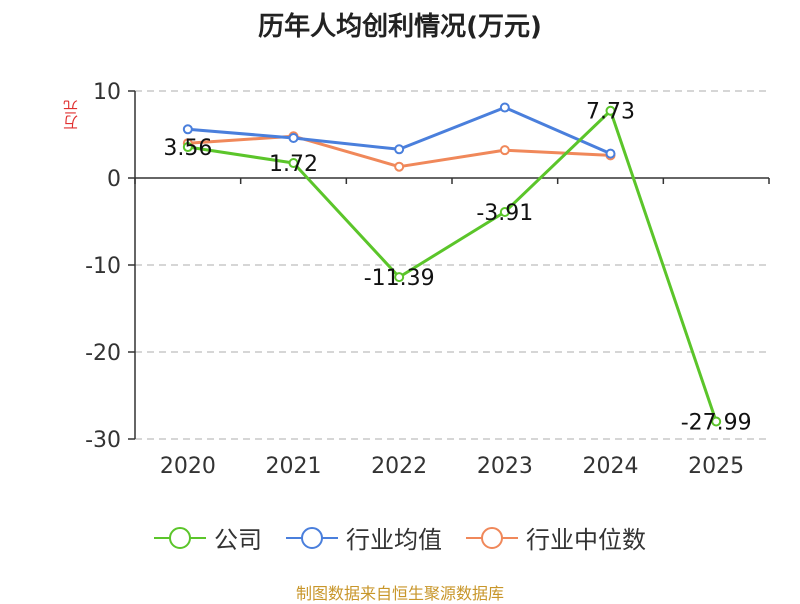 The image size is (800, 604). What do you see at coordinates (312, 538) in the screenshot?
I see `legend-swatch-industry-mean` at bounding box center [312, 538].